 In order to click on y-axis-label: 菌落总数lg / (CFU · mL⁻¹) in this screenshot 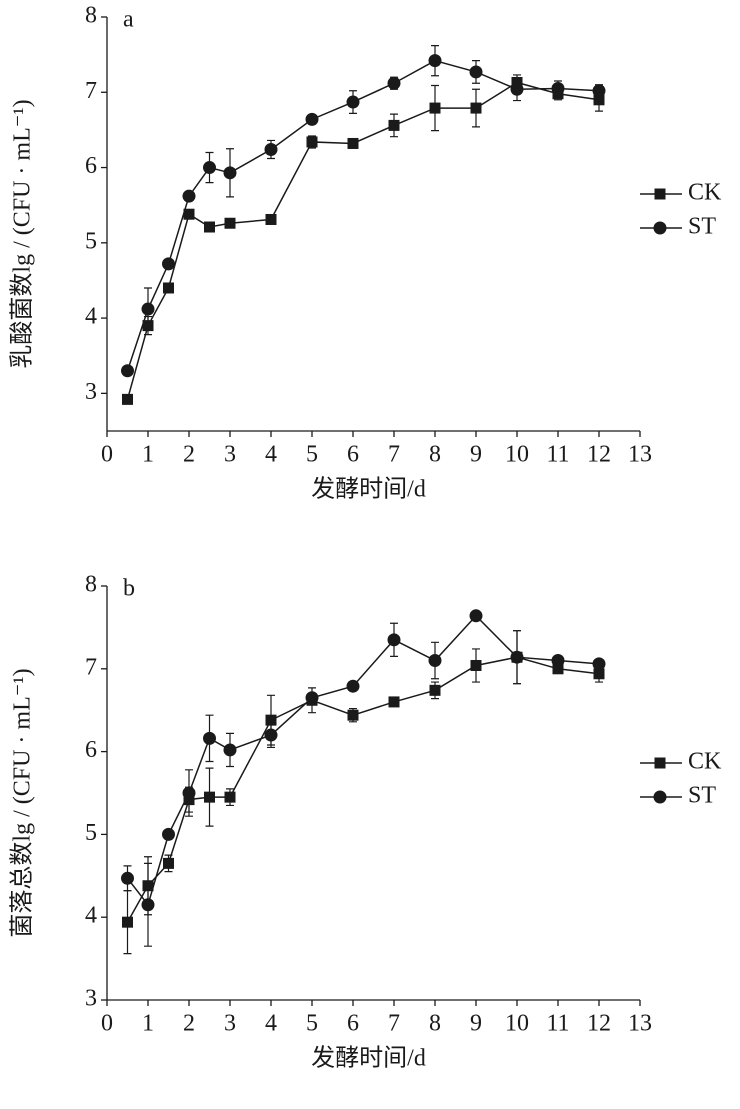, I will do `click(22, 802)`.